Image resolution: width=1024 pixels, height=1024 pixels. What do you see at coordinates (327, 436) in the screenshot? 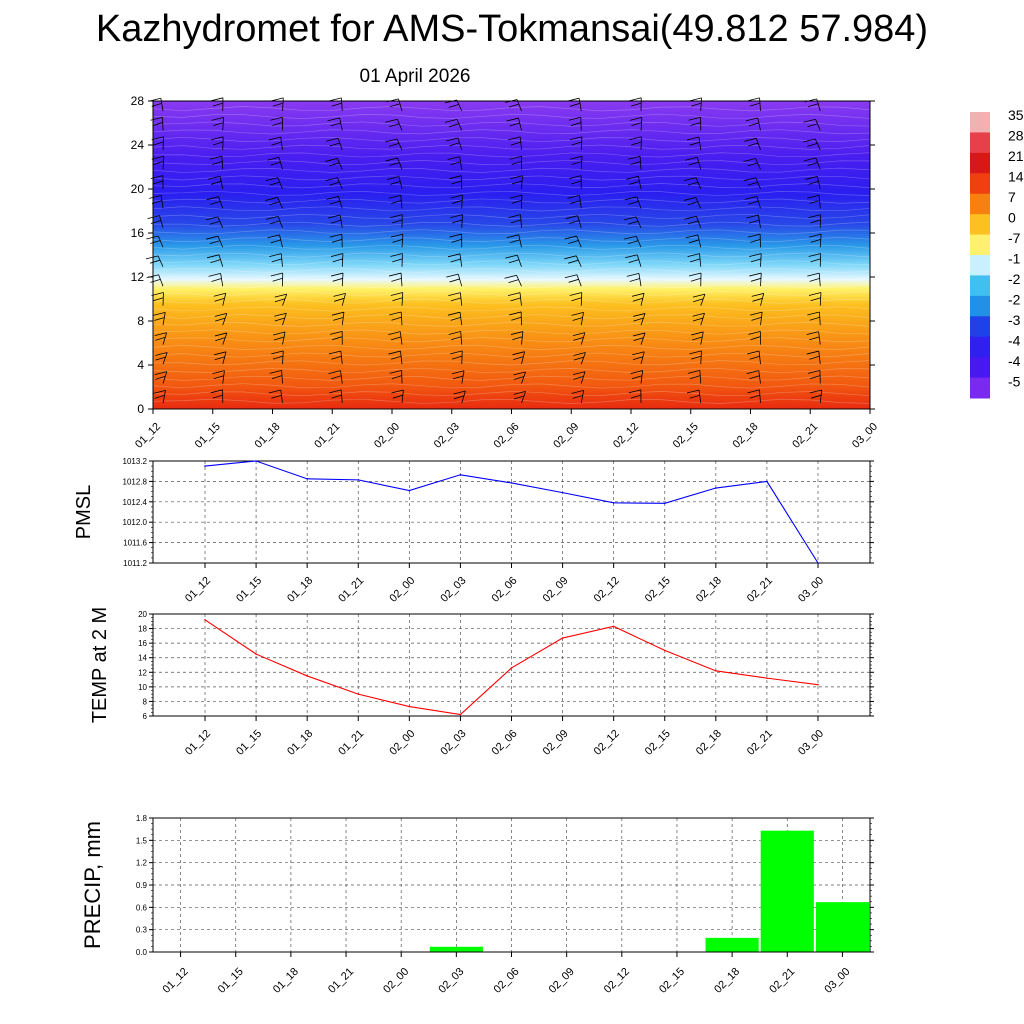
I see `heatmap-x-tick-label: 01_21` at bounding box center [327, 436].